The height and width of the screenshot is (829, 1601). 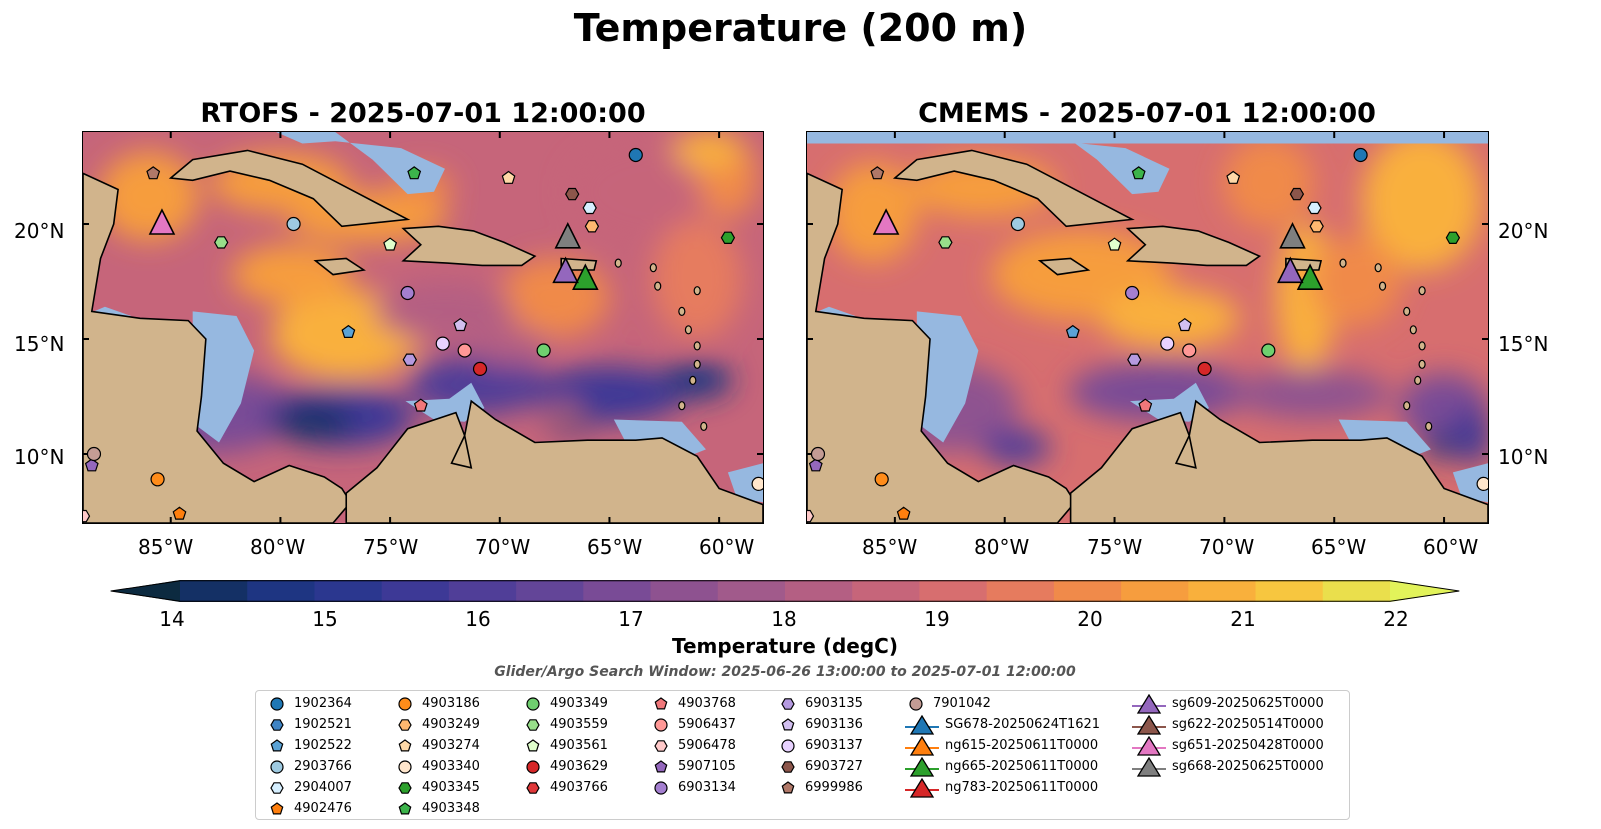 What do you see at coordinates (820, 724) in the screenshot?
I see `legend-entry: 6903136` at bounding box center [820, 724].